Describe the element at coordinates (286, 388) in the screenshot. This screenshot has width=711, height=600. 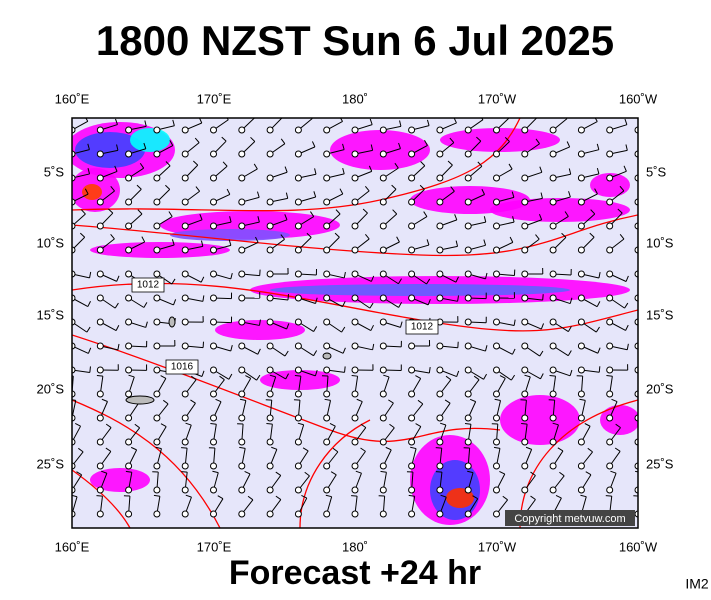
I see `isobar` at that location.